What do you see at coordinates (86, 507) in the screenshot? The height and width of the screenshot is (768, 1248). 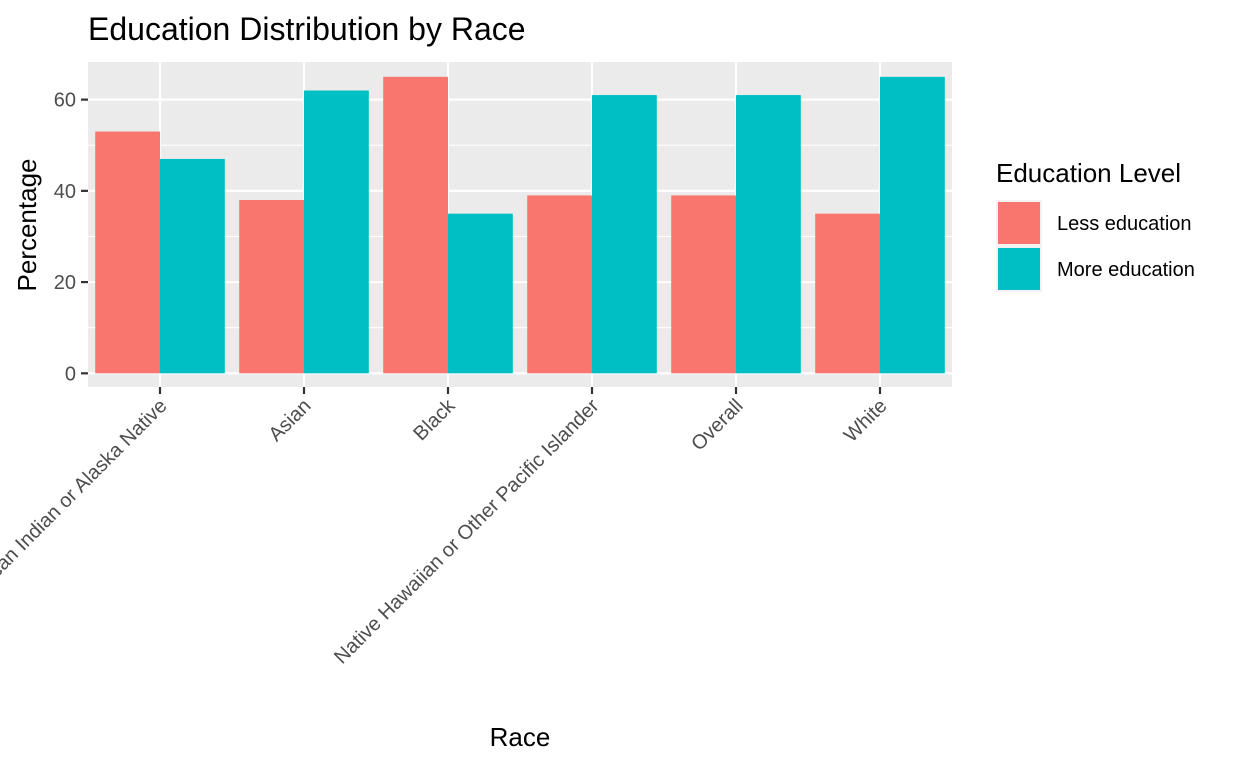 I see `x-tick-label: American Indian or Alaska Native` at bounding box center [86, 507].